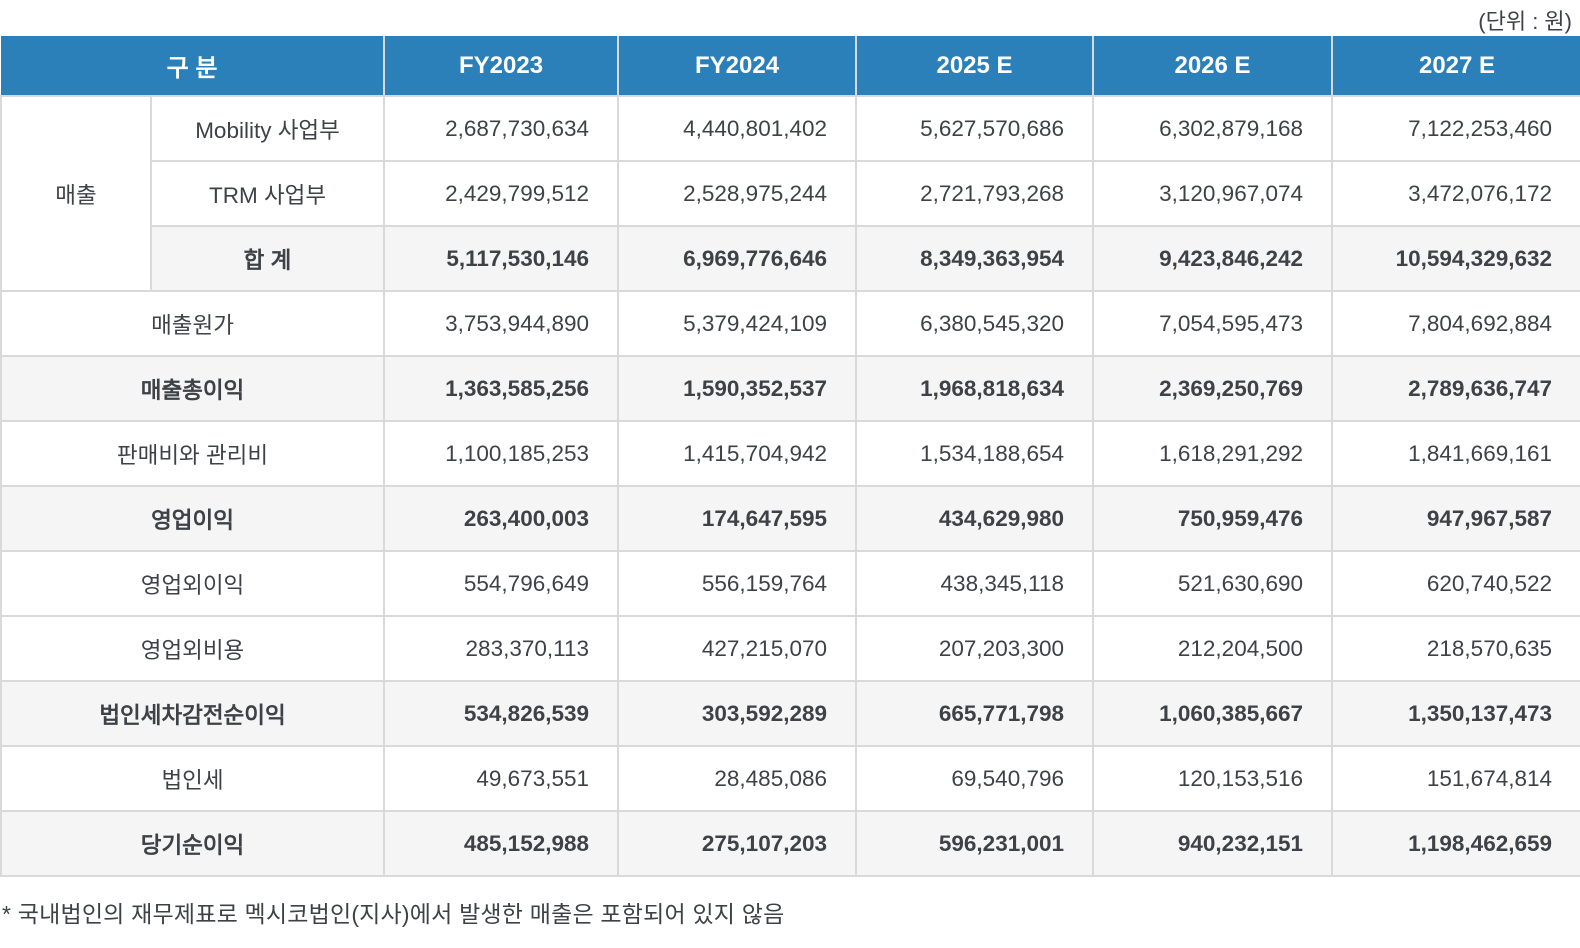  What do you see at coordinates (737, 518) in the screenshot?
I see `cell-value: 174,647,595` at bounding box center [737, 518].